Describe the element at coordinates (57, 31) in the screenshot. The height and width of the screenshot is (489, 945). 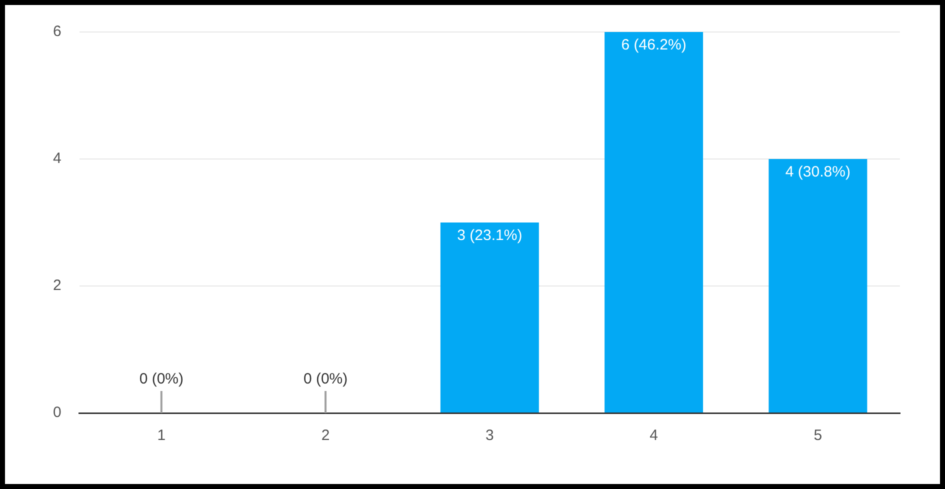
I see `y-tick-label: 6` at that location.